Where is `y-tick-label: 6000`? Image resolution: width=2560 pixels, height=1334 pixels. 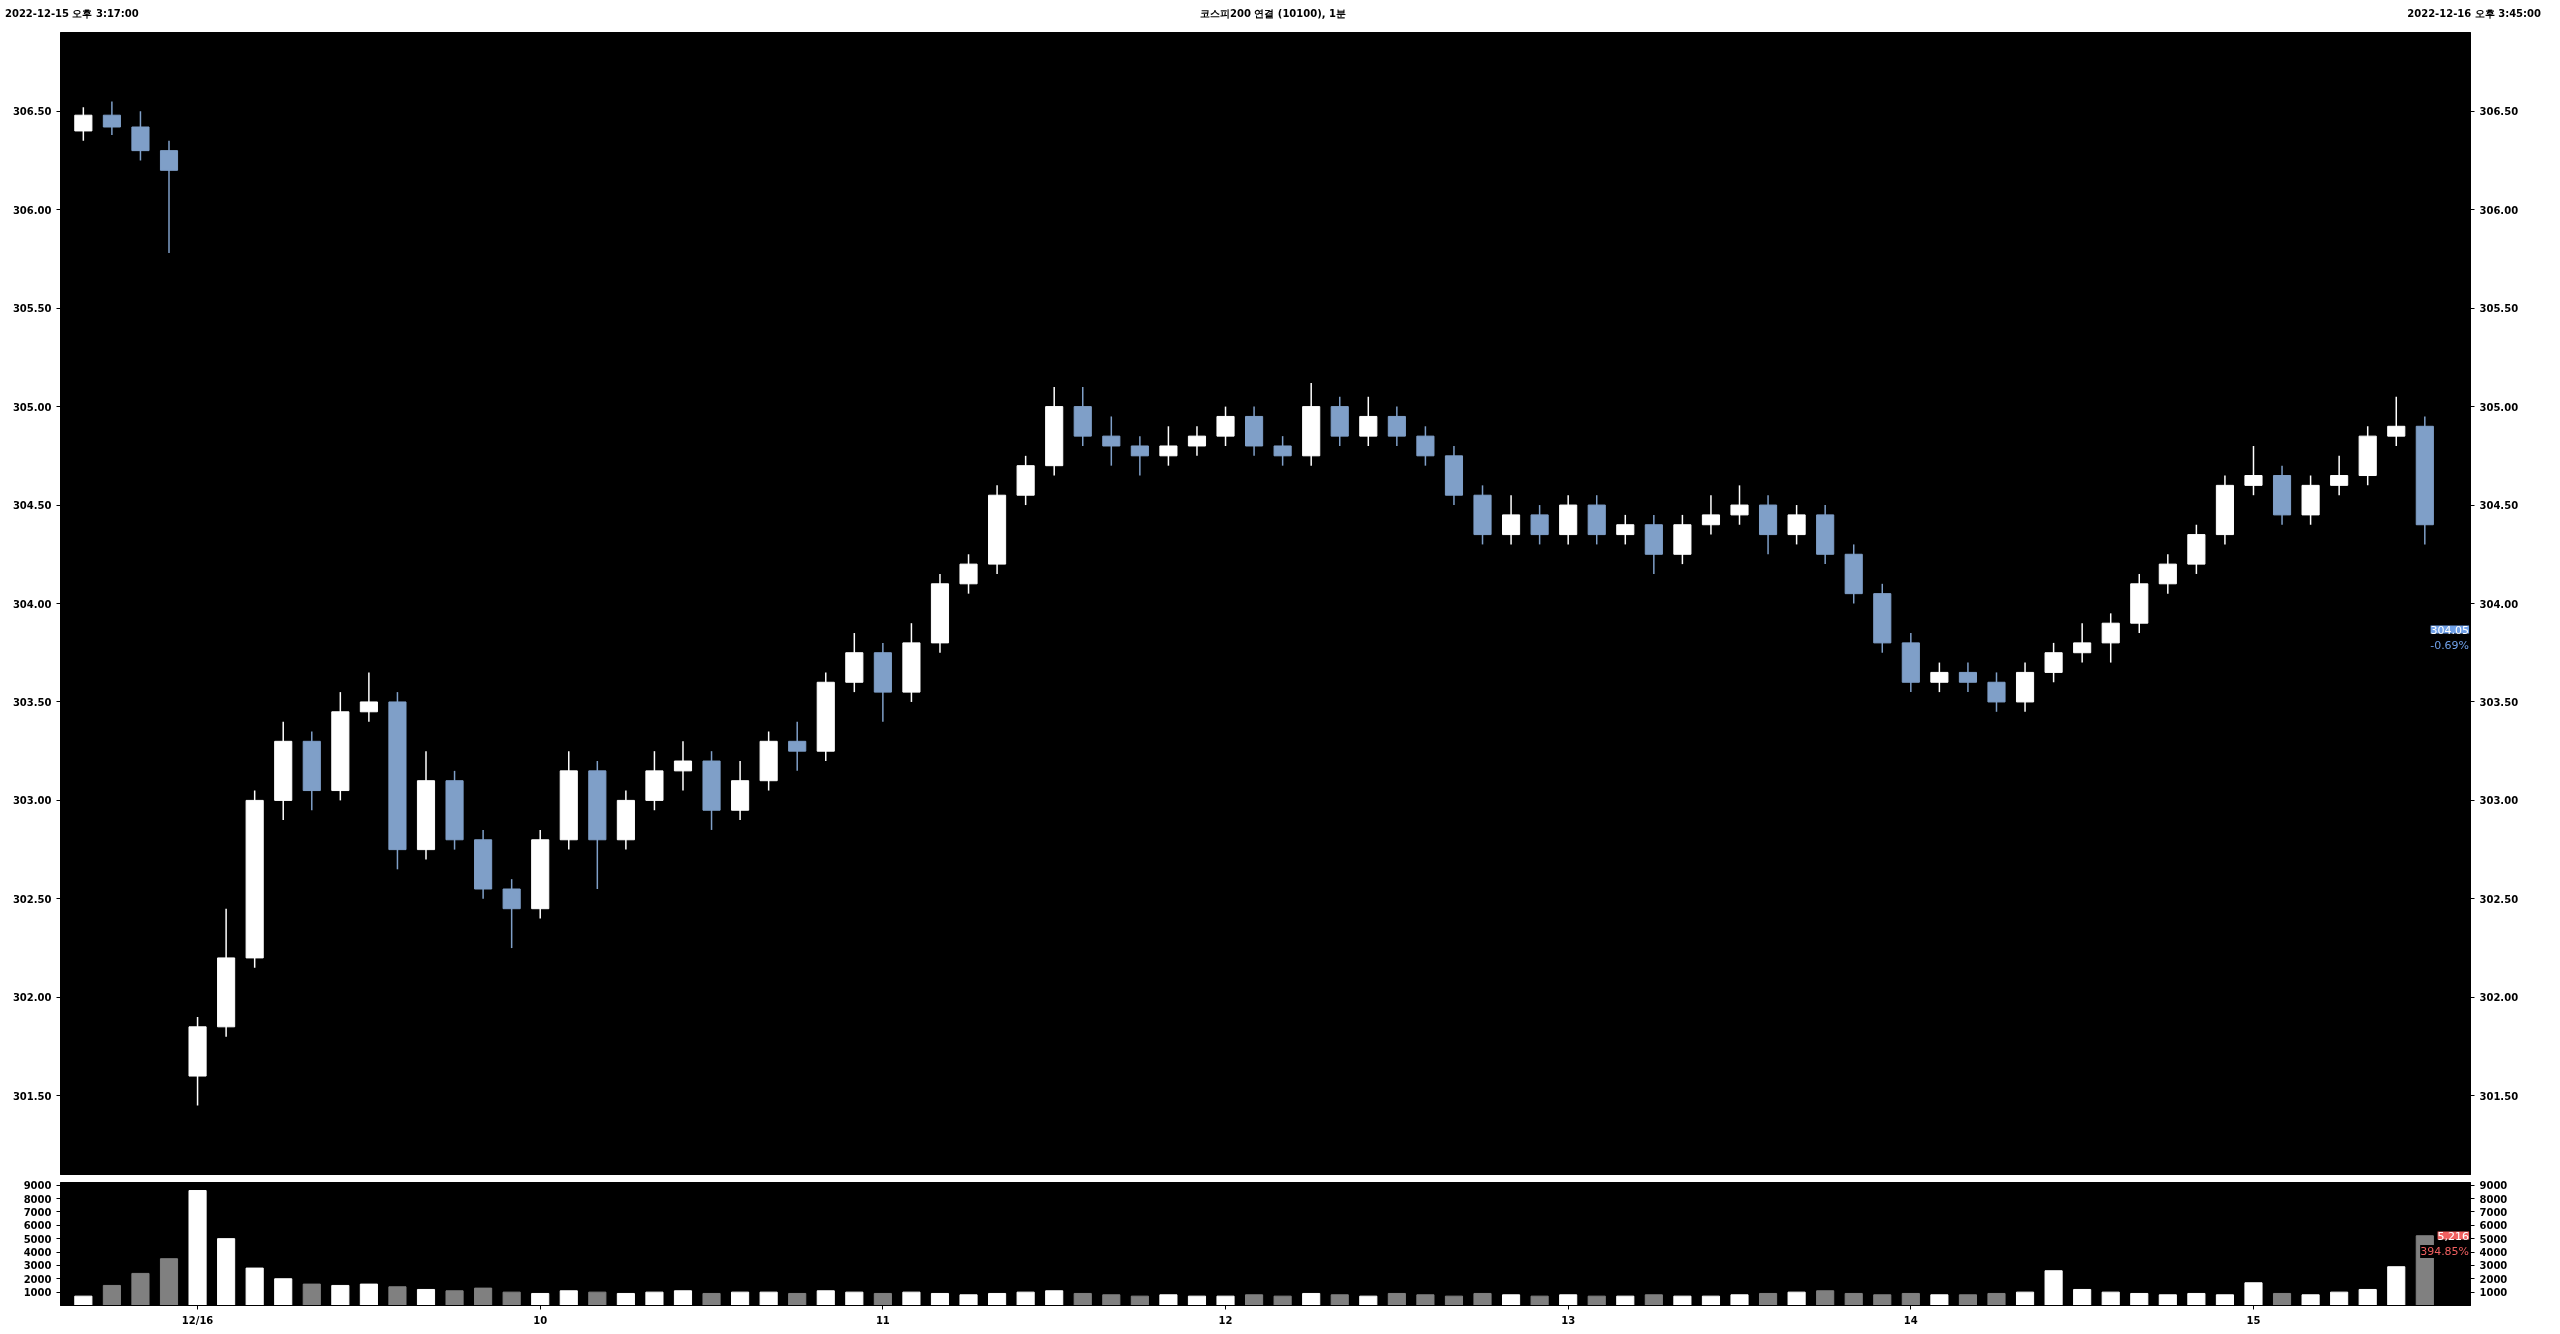 y-tick-label: 6000 is located at coordinates (37, 1226).